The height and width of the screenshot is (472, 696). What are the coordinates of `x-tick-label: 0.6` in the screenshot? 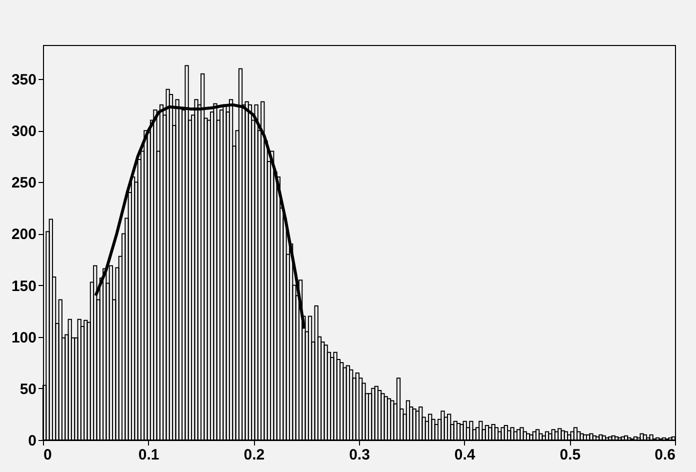 It's located at (665, 455).